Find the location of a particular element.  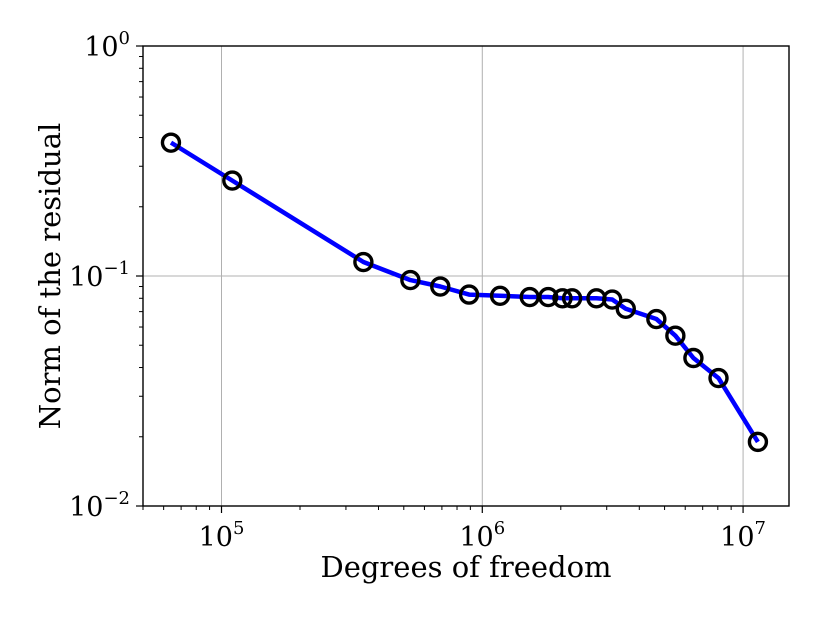

y-axis-label: Norm of the residual is located at coordinates (50, 276).